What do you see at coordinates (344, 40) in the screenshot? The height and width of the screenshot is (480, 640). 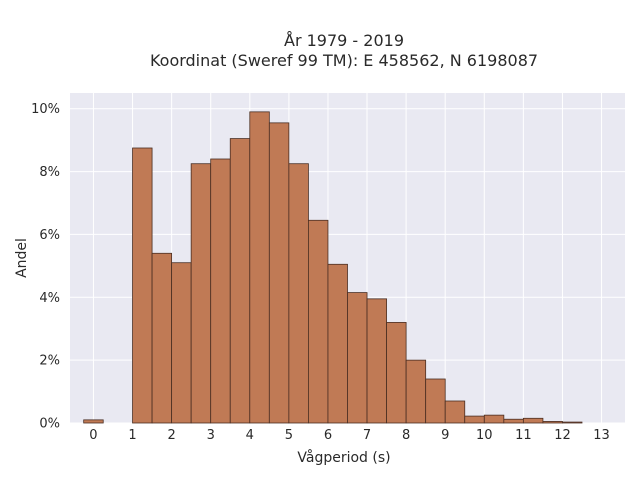 I see `chart-title: År 1979 - 2019` at bounding box center [344, 40].